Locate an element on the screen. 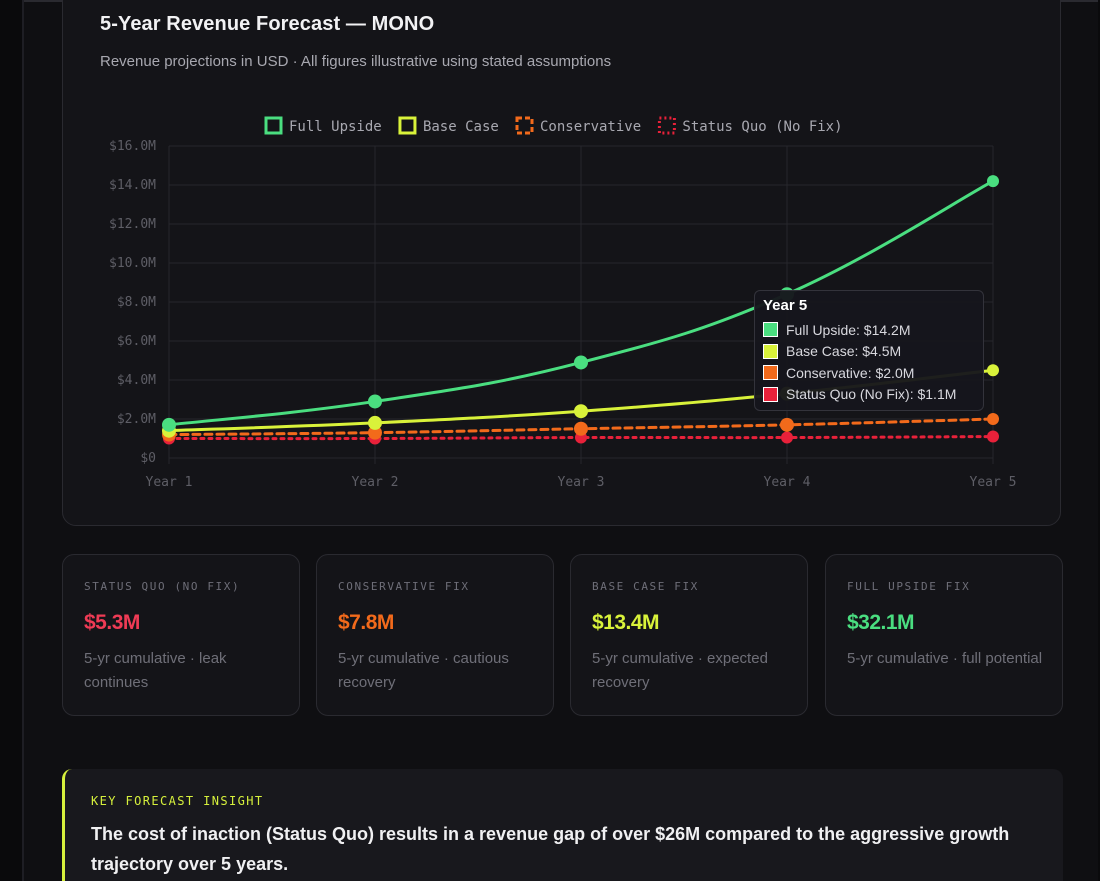 Image resolution: width=1100 pixels, height=881 pixels. x-axis-ticks: Year 1 Year 2 Year 3 Year 4 Year 5 is located at coordinates (581, 482).